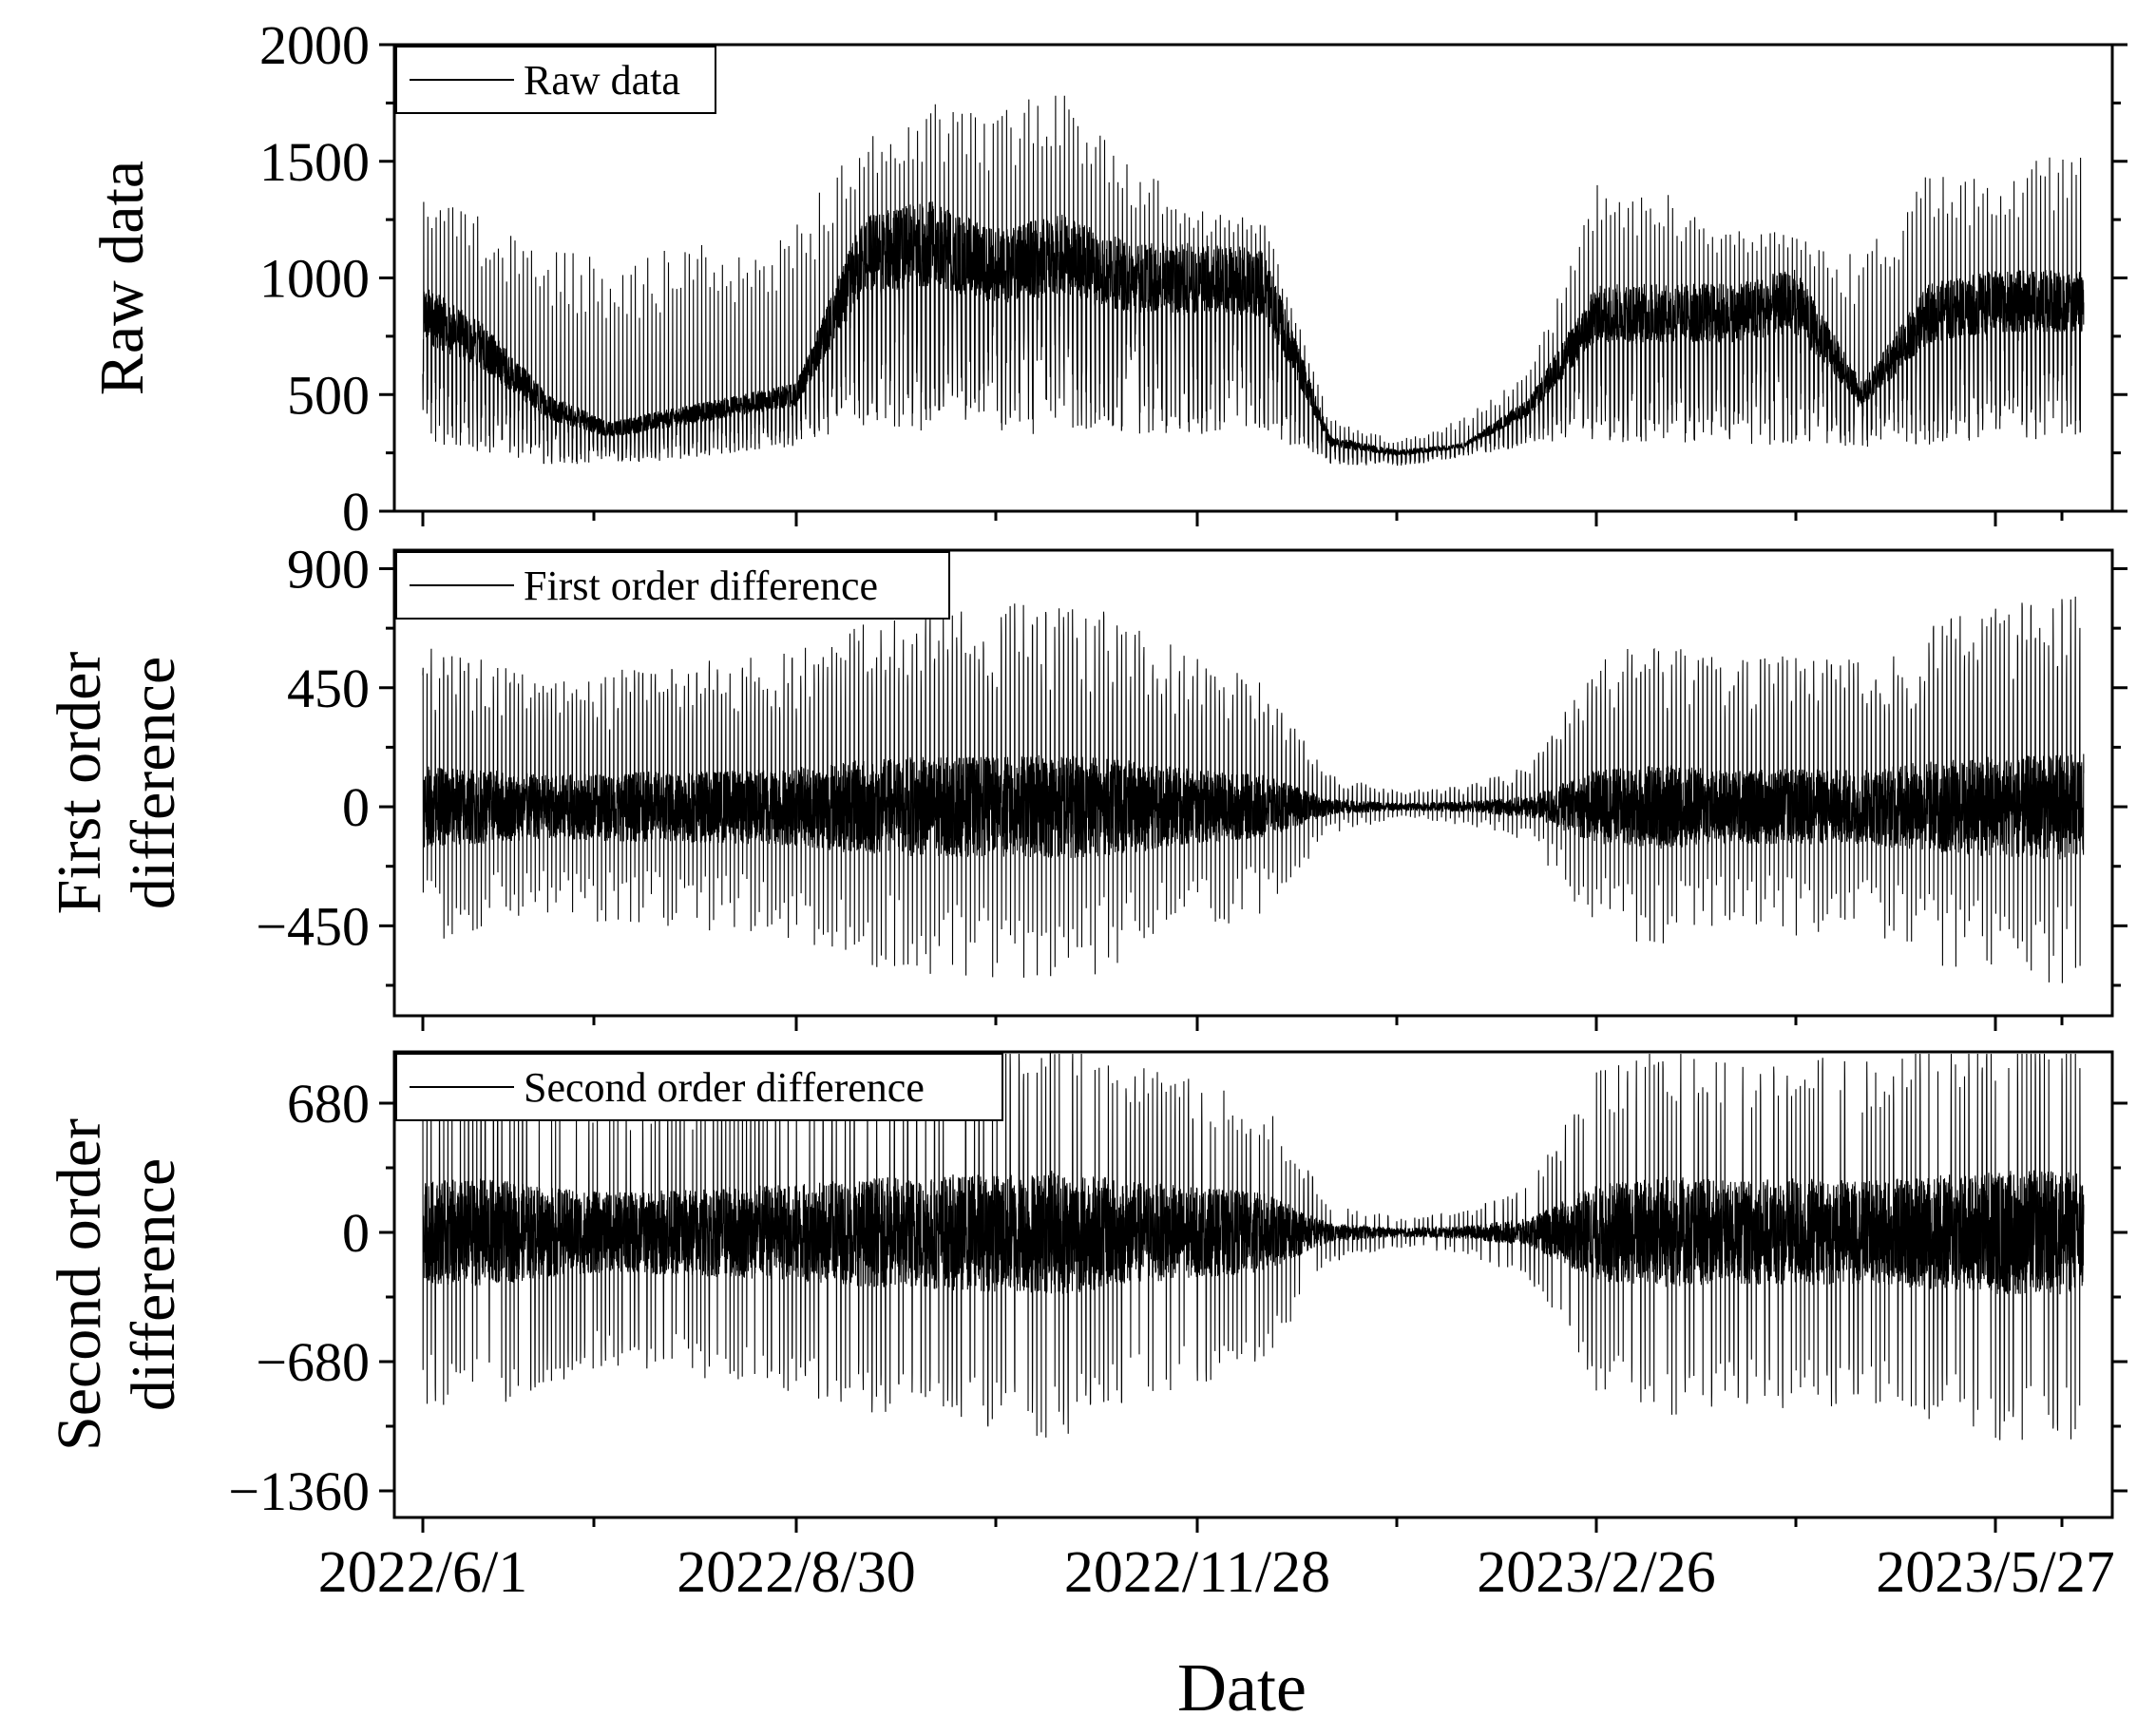 The image size is (2156, 1736). Describe the element at coordinates (328, 569) in the screenshot. I see `y-tick-label-first: 900` at that location.